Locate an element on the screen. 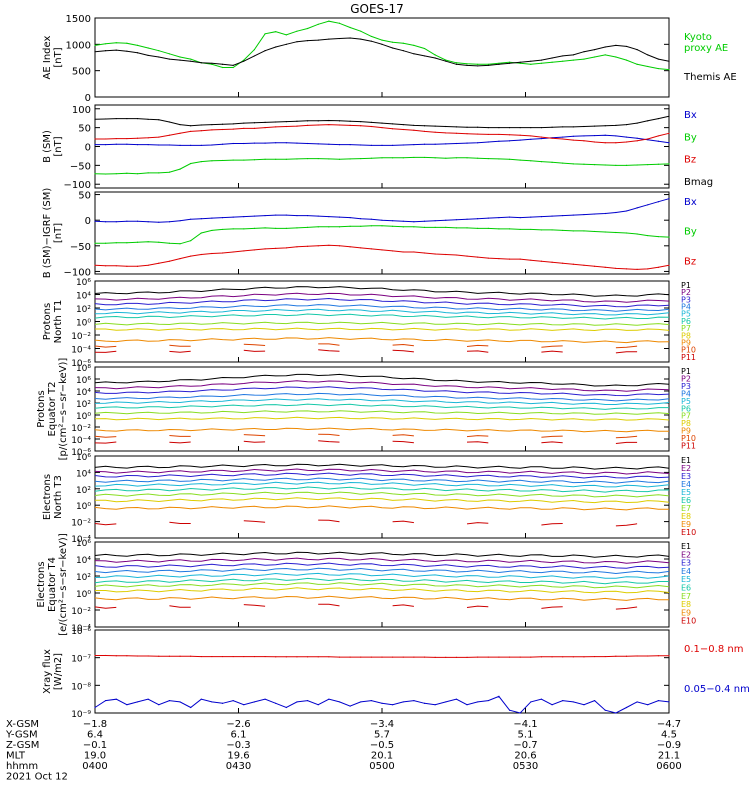 The width and height of the screenshot is (750, 800). channel-line-E3 is located at coordinates (382, 475).